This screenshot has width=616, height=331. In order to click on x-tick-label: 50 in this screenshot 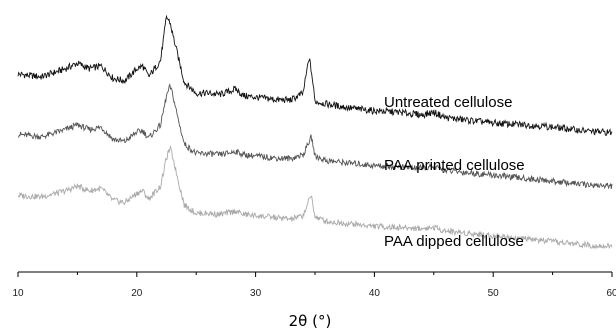, I will do `click(494, 293)`.